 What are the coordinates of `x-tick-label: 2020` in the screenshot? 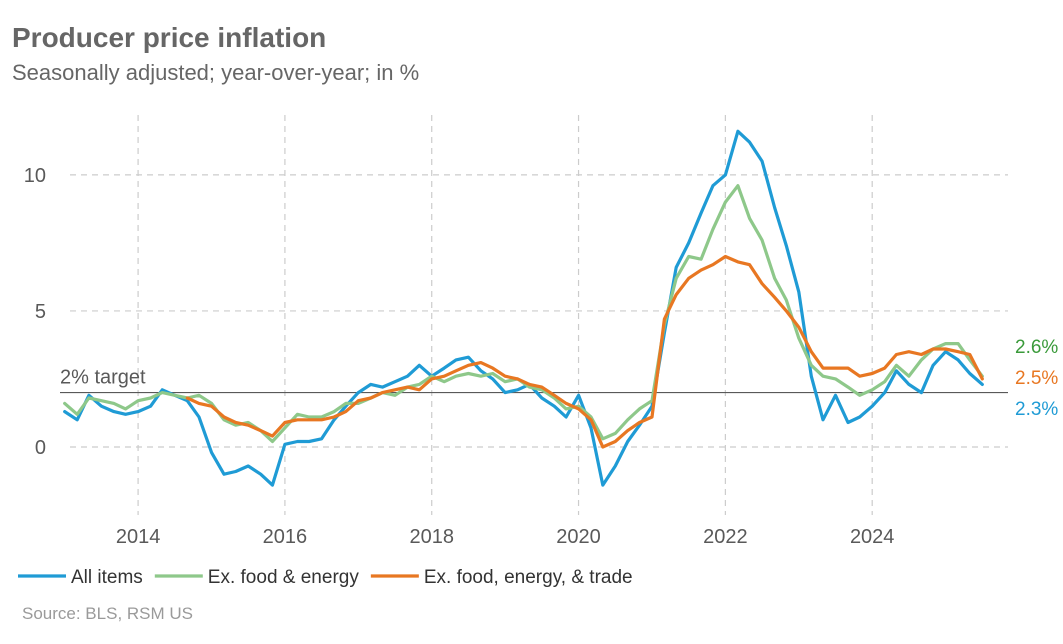 It's located at (578, 537).